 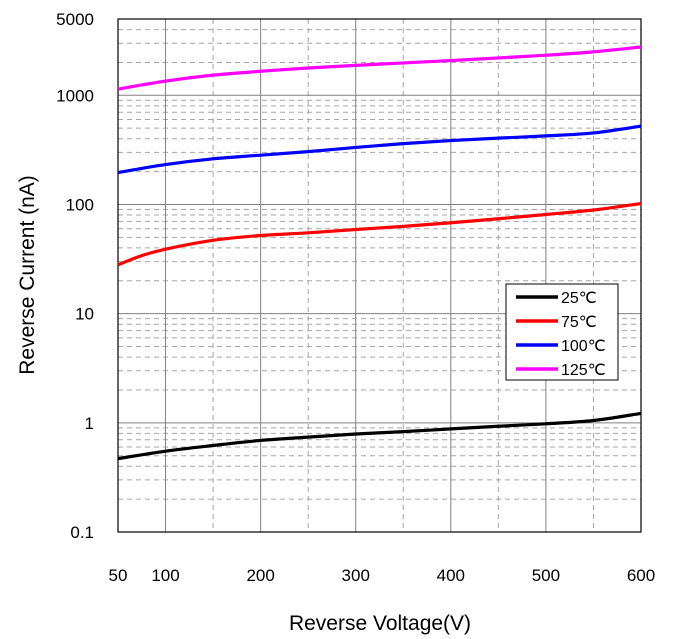 I want to click on x-tick-label: 50, so click(x=118, y=575).